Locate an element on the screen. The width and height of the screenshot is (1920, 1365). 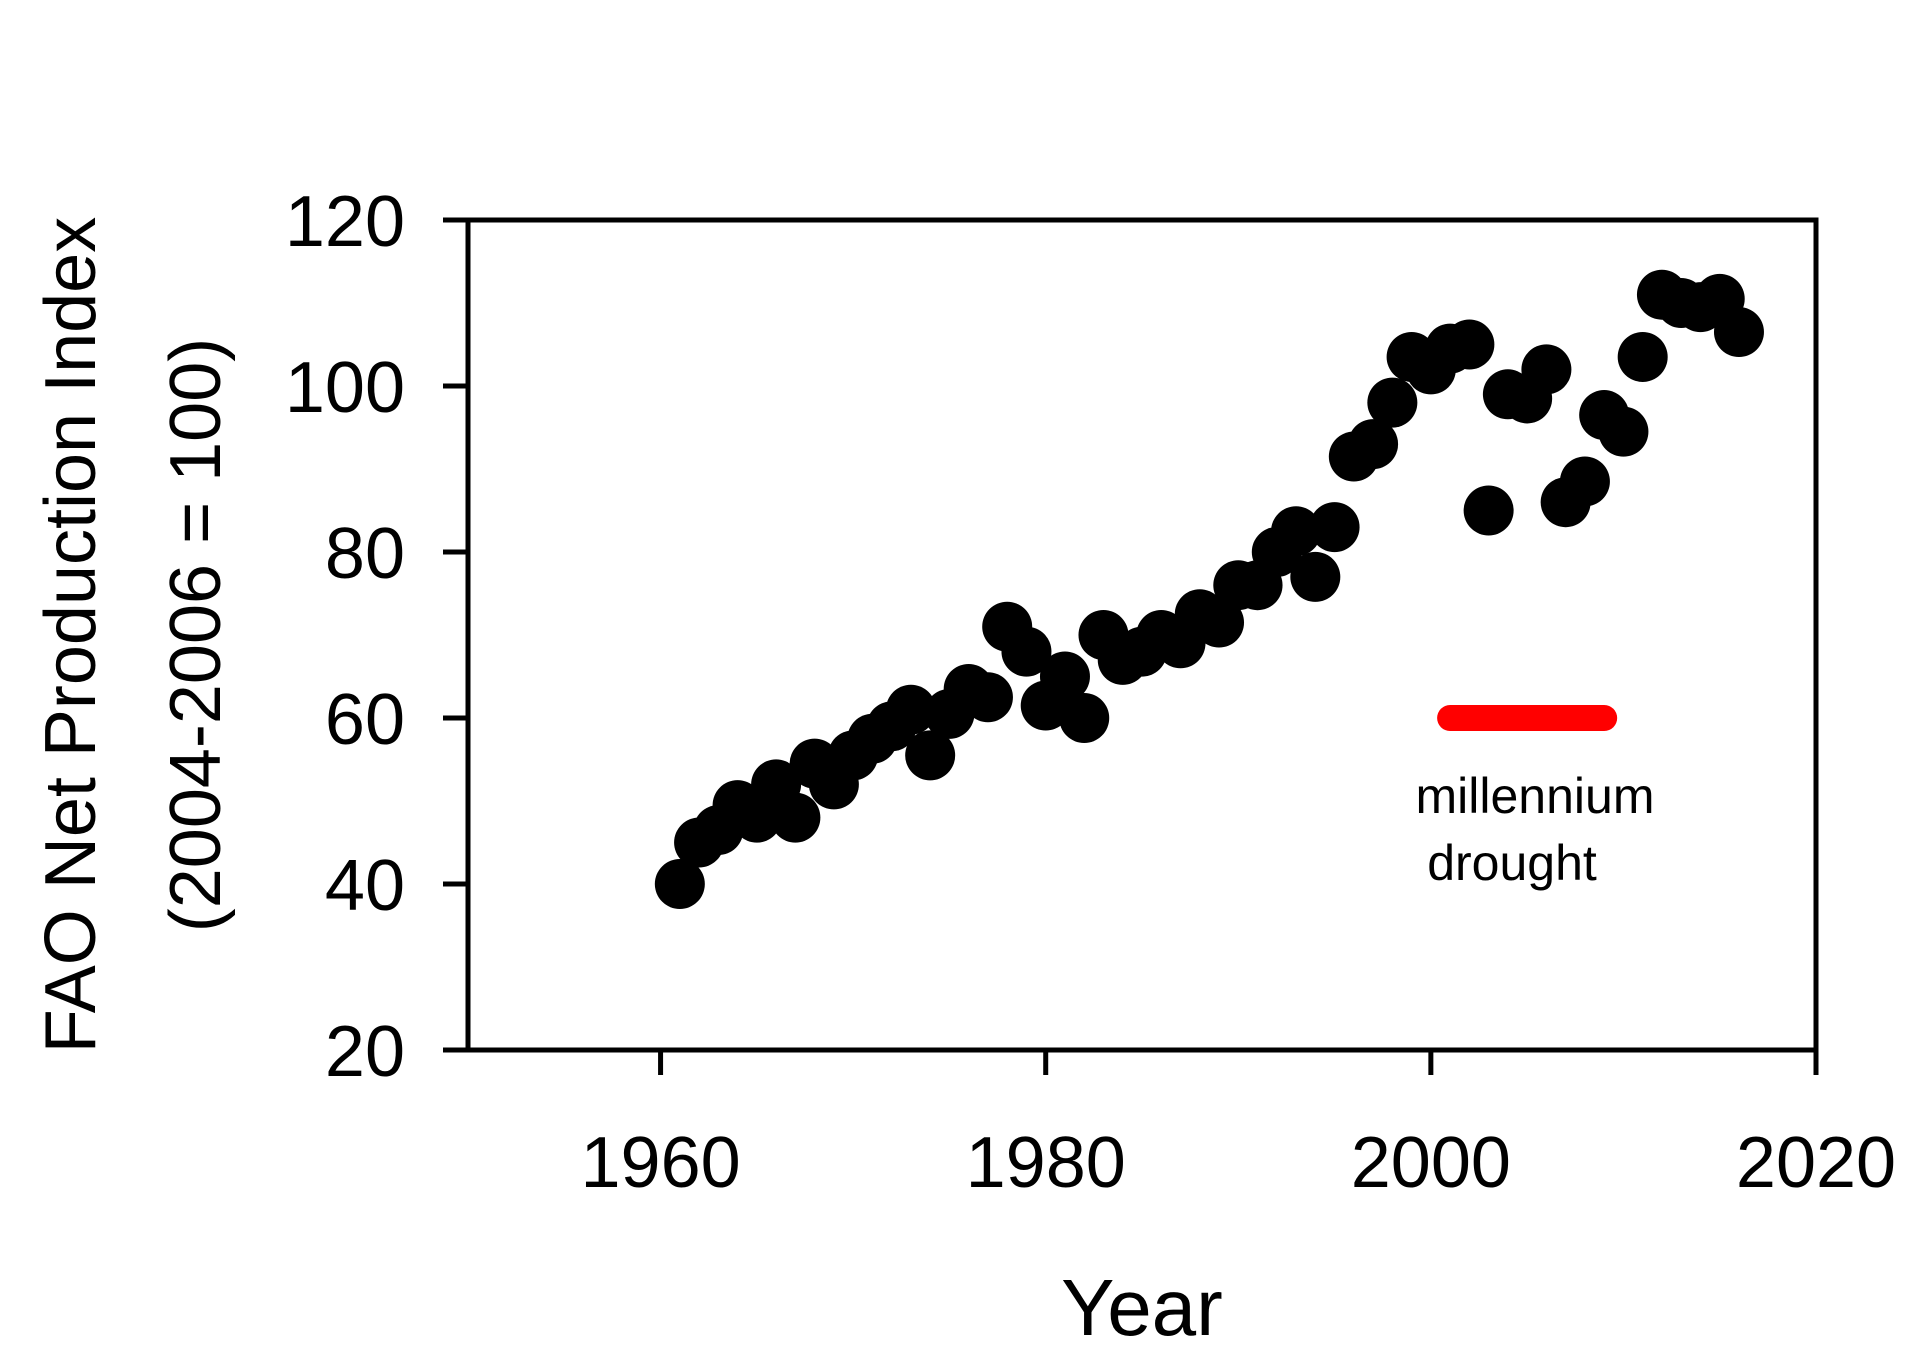
annotation-line-2: drought is located at coordinates (1512, 863).